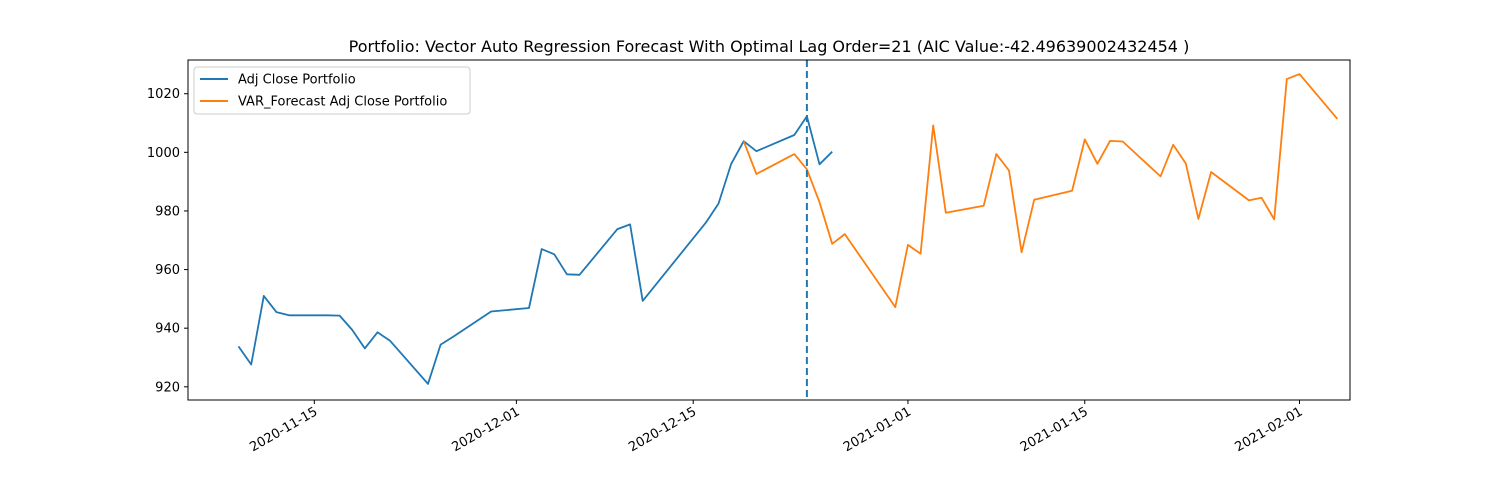 The width and height of the screenshot is (1500, 500). What do you see at coordinates (167, 270) in the screenshot?
I see `y-tick-label: 960` at bounding box center [167, 270].